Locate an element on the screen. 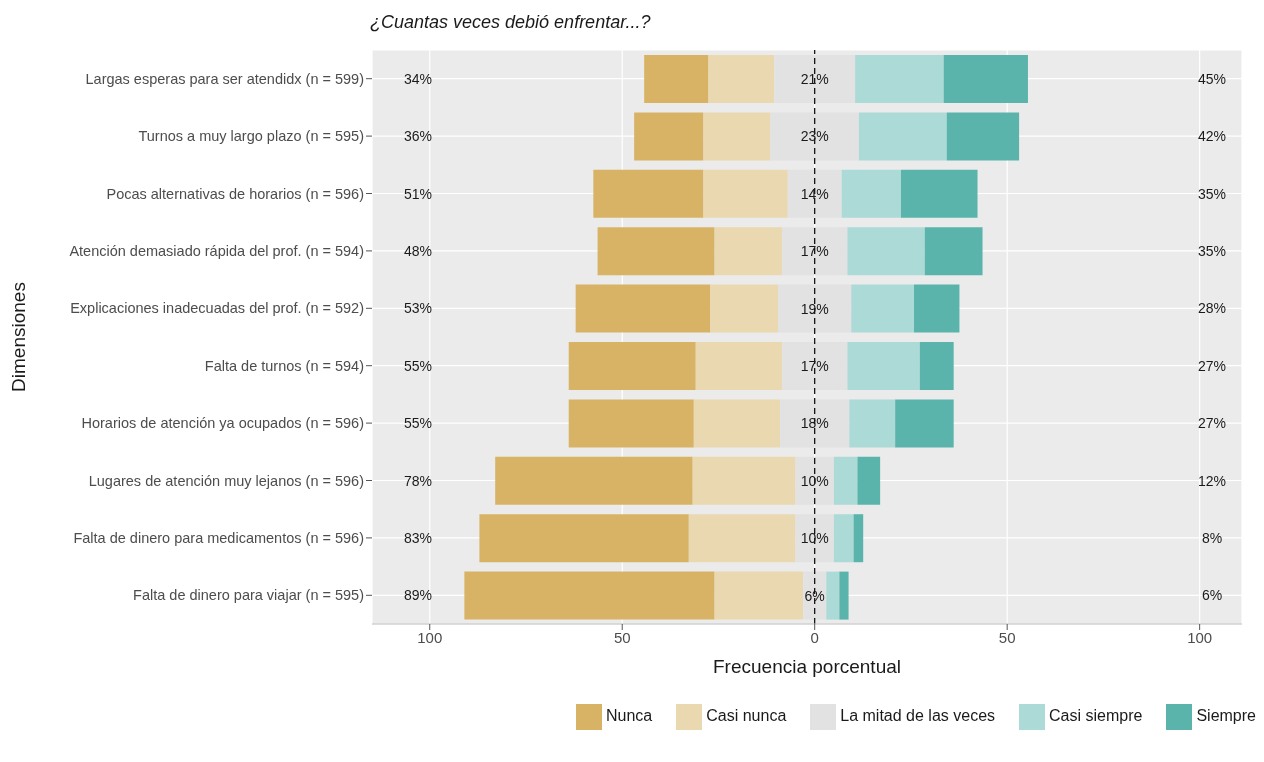 Image resolution: width=1264 pixels, height=762 pixels. data-label: 10% is located at coordinates (814, 538).